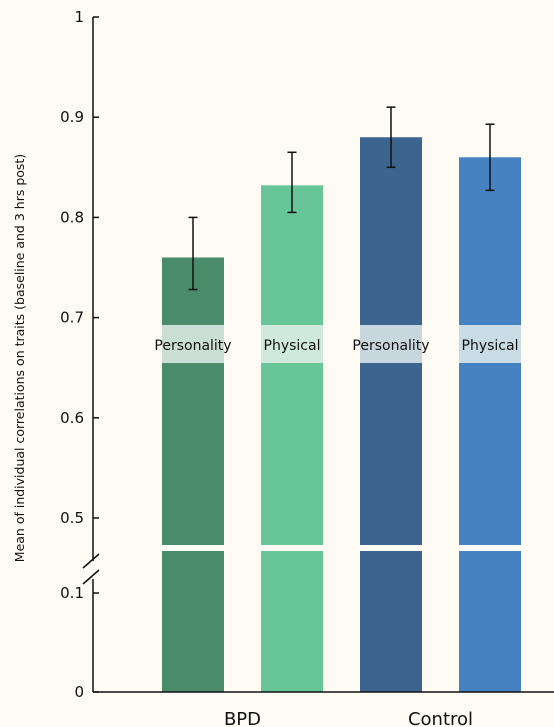 This screenshot has width=554, height=727. What do you see at coordinates (341, 198) in the screenshot?
I see `error-bars-layer` at bounding box center [341, 198].